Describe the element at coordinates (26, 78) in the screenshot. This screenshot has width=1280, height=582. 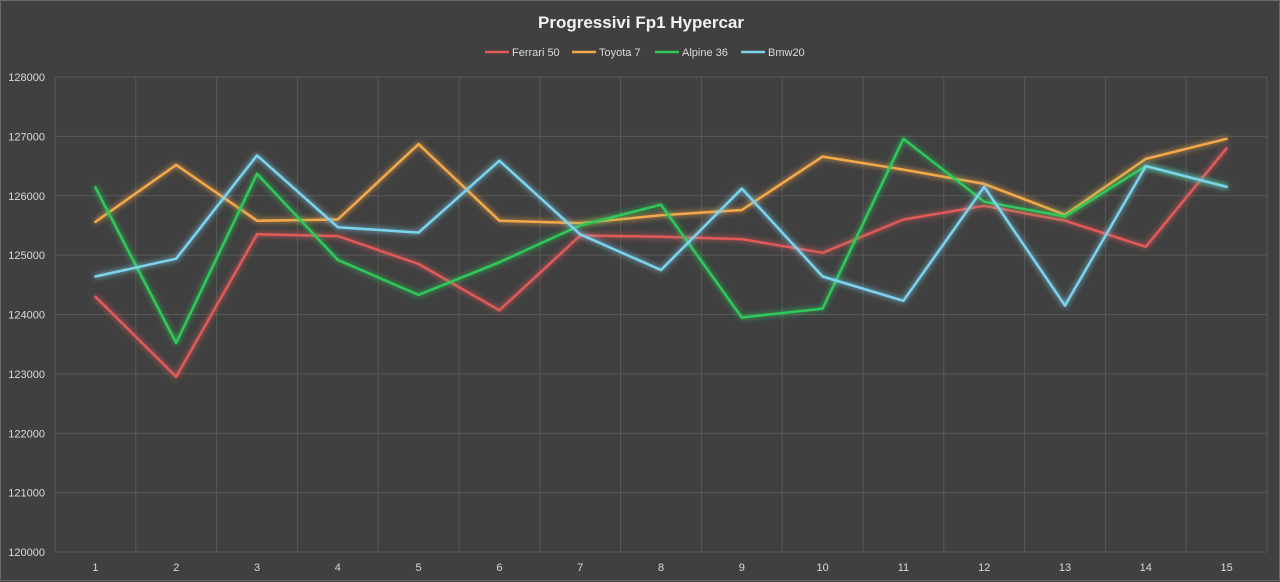
I see `y-tick-label: 128000` at that location.